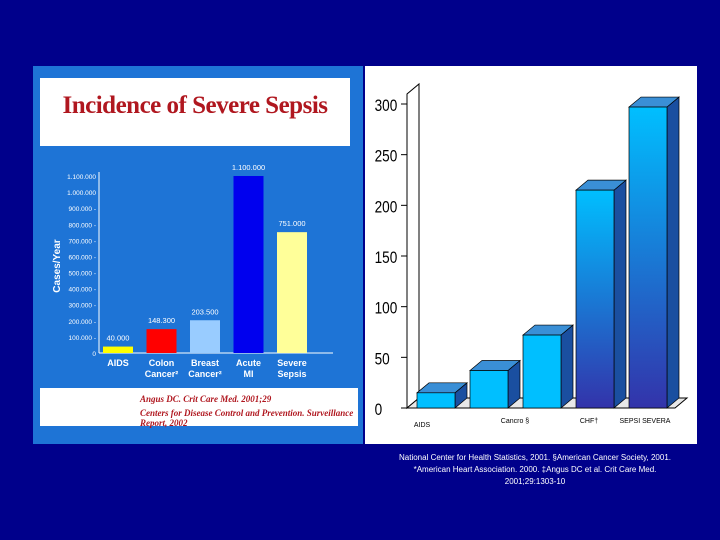  What do you see at coordinates (386, 308) in the screenshot?
I see `y-tick-label: 100` at bounding box center [386, 308].